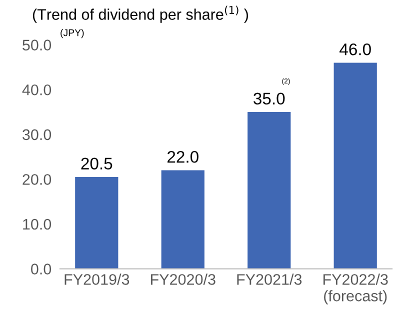 The width and height of the screenshot is (400, 320). What do you see at coordinates (37, 134) in the screenshot?
I see `y-tick-label: 30.0` at bounding box center [37, 134].